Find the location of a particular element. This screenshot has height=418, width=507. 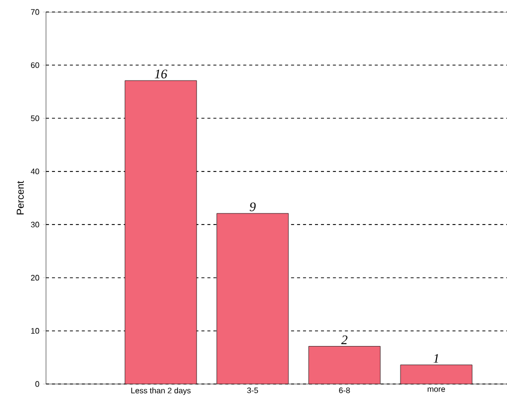

annotation: 16 is located at coordinates (161, 74).